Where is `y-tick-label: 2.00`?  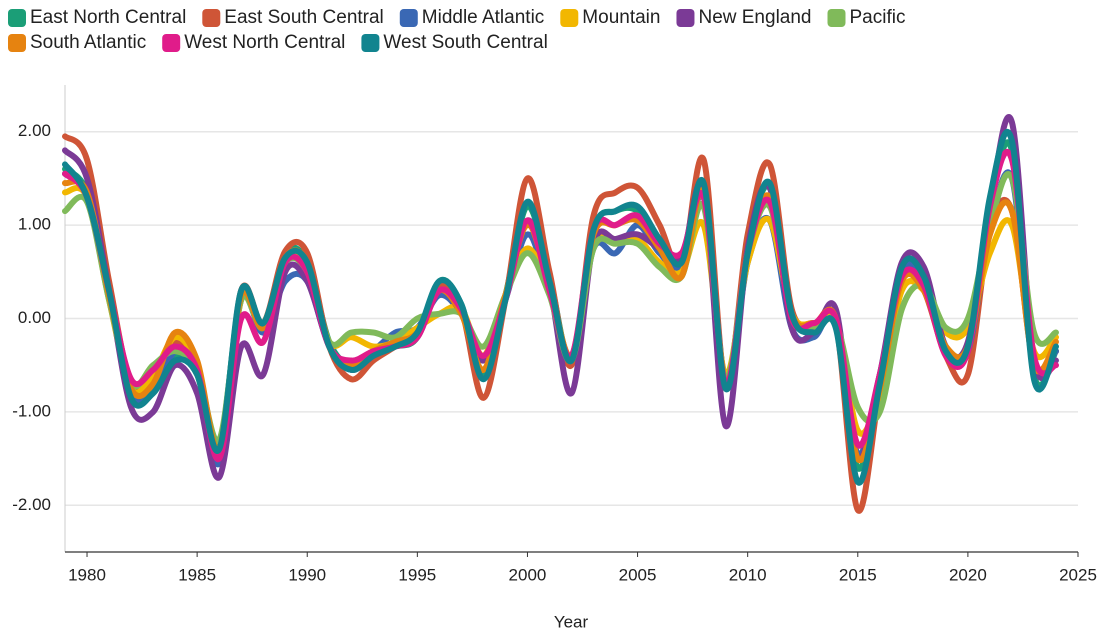 y-tick-label: 2.00 is located at coordinates (34, 130).